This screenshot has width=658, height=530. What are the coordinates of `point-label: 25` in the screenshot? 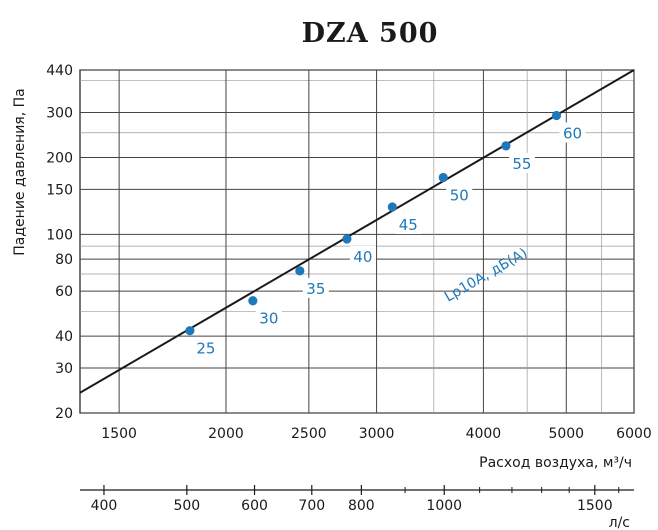 It's located at (205, 349).